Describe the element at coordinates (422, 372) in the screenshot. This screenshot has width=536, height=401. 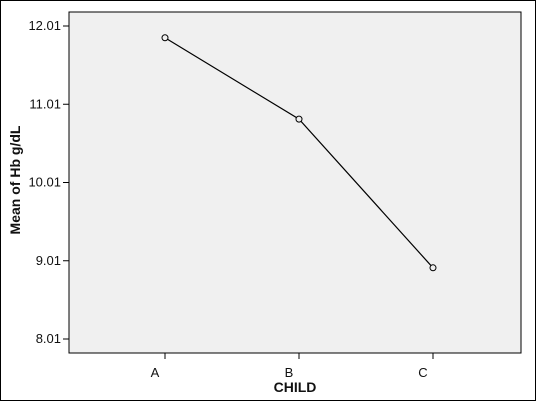
I see `x-tick-label: C` at that location.